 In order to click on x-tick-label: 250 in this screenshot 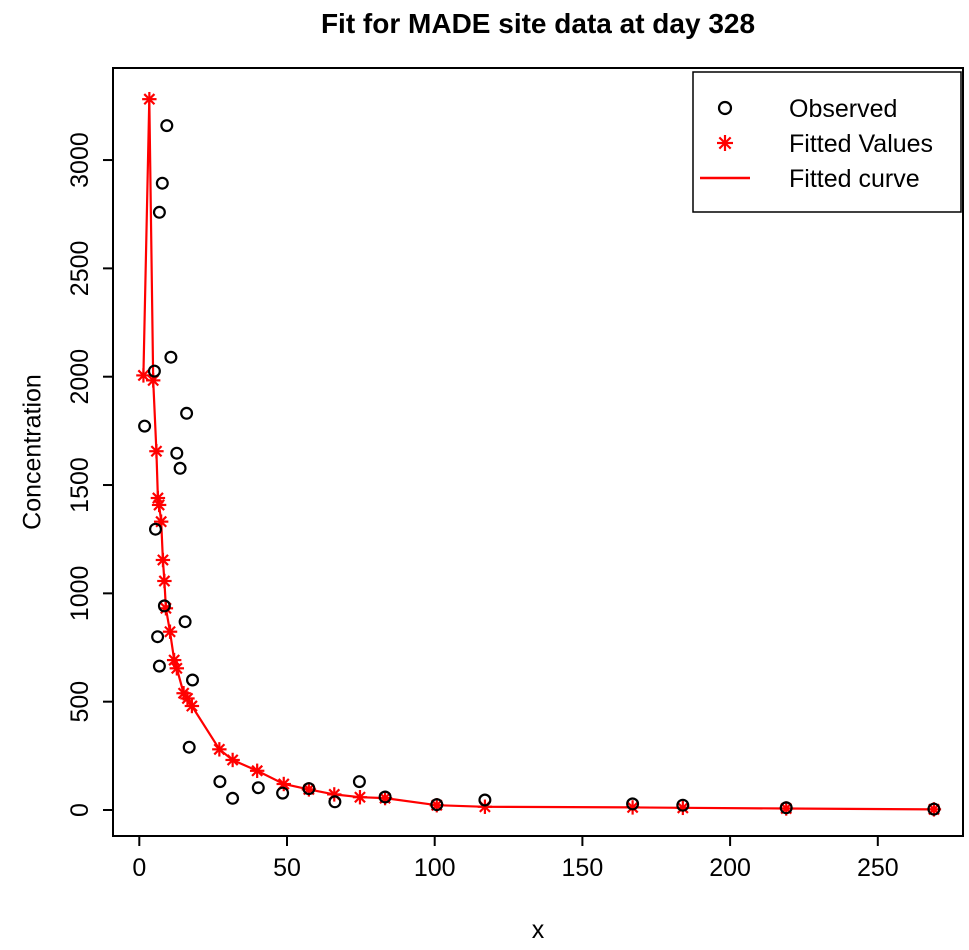, I will do `click(878, 868)`.